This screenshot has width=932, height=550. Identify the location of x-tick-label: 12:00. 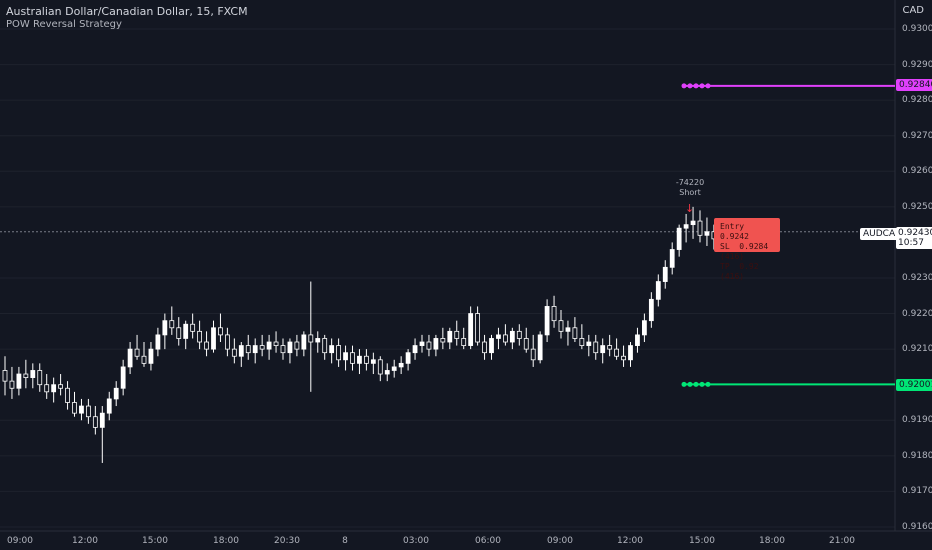
(630, 541).